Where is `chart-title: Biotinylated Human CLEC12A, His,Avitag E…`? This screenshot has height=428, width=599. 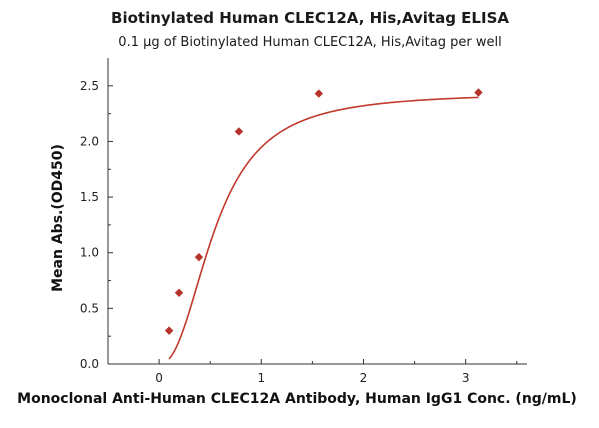 chart-title: Biotinylated Human CLEC12A, His,Avitag E… is located at coordinates (310, 18).